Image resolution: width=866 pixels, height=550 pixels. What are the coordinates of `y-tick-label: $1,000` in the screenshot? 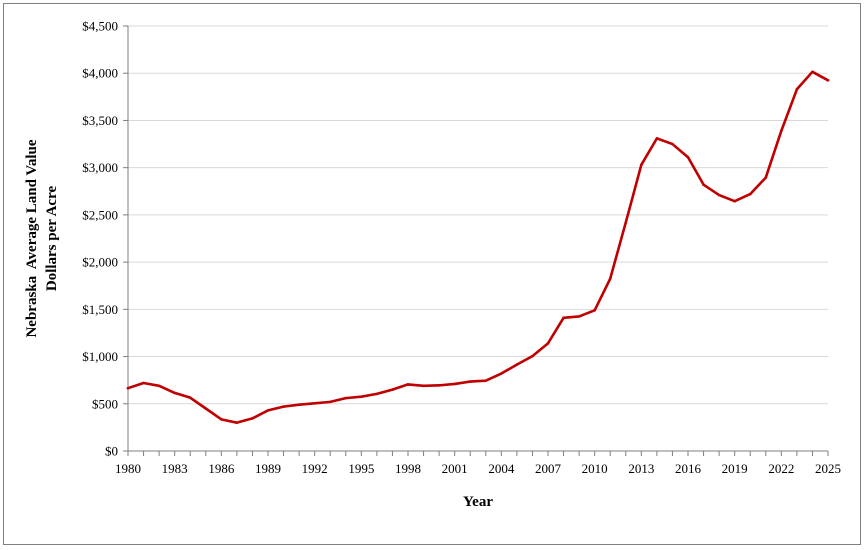 It's located at (100, 356).